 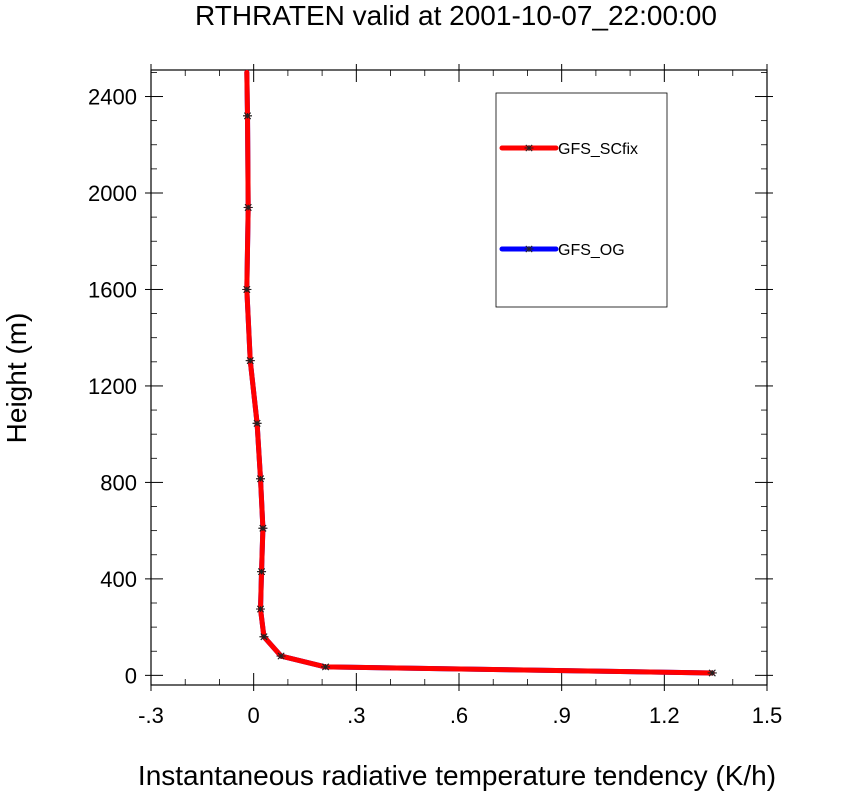 What do you see at coordinates (16, 378) in the screenshot?
I see `y-axis-title: Height (m)` at bounding box center [16, 378].